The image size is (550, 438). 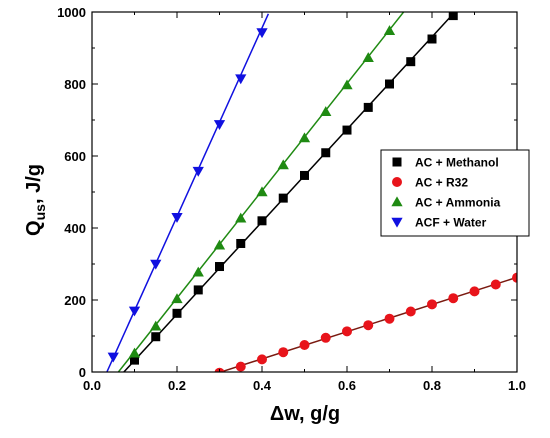 I want to click on x-axis-title: Δw, g/g, so click(x=305, y=414).